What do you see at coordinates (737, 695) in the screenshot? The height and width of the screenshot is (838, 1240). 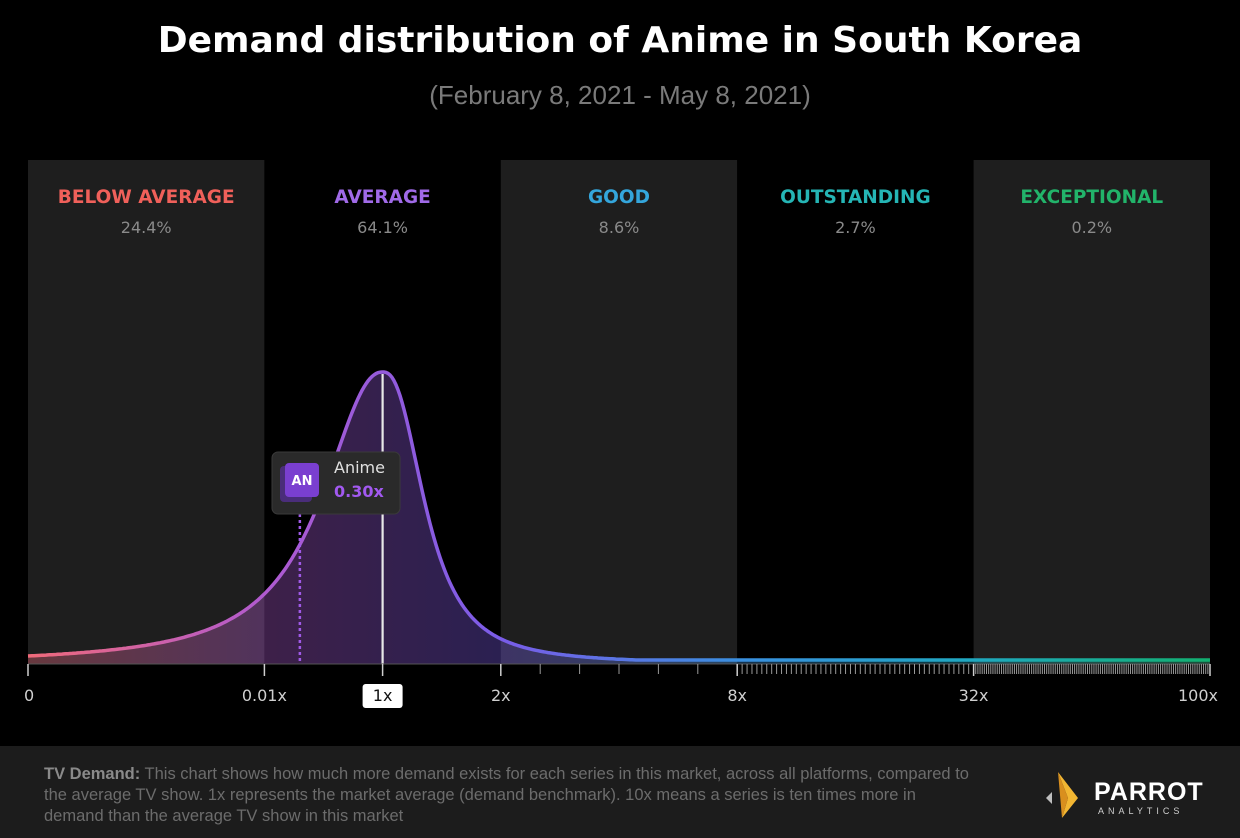 I see `x-tick-label-4: 8x` at bounding box center [737, 695].